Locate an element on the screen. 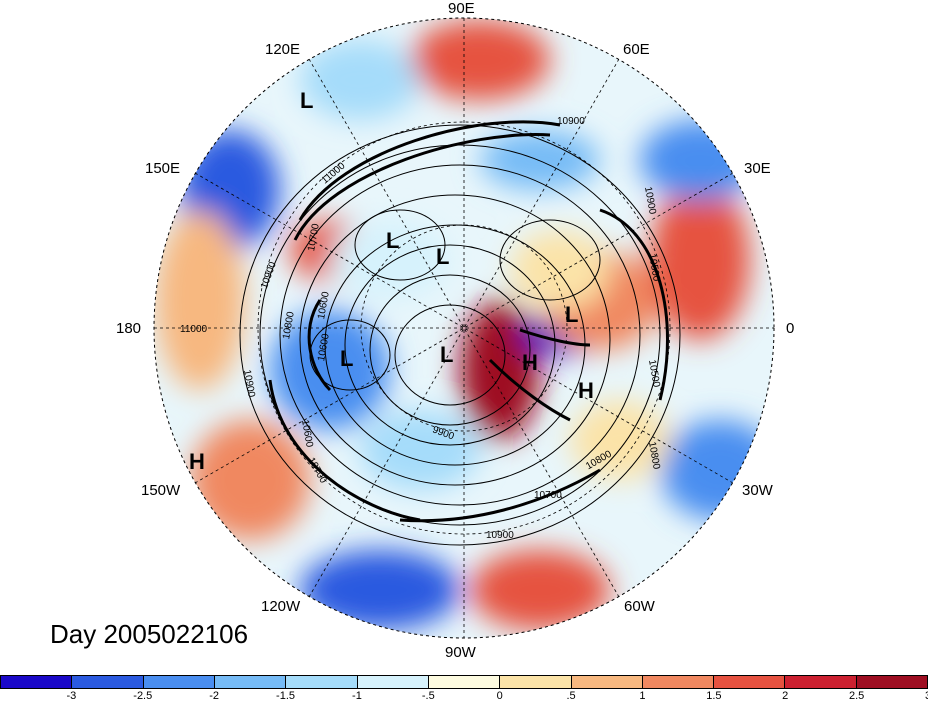 This screenshot has height=702, width=928. colorbar-tick-label: 2.5 is located at coordinates (856, 696).